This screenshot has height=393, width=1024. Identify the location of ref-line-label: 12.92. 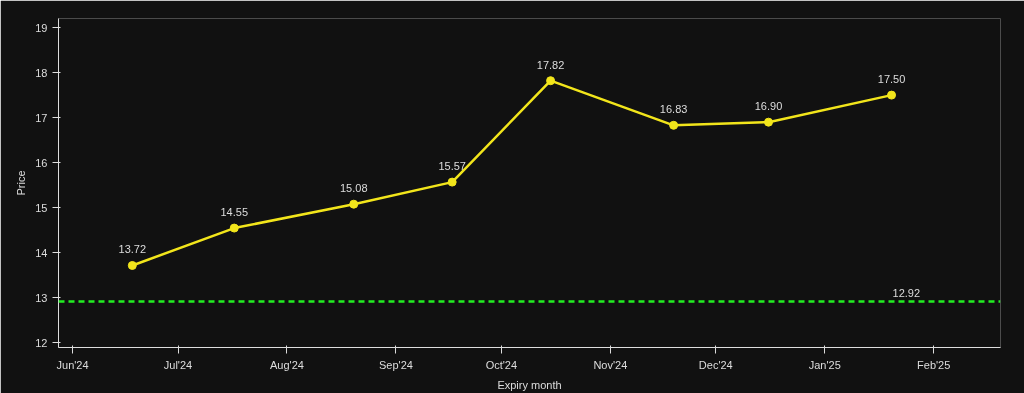
(906, 292).